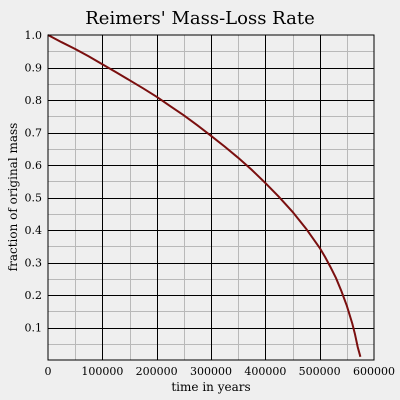 The image size is (400, 400). What do you see at coordinates (102, 371) in the screenshot?
I see `x-tick-label: 100000` at bounding box center [102, 371].